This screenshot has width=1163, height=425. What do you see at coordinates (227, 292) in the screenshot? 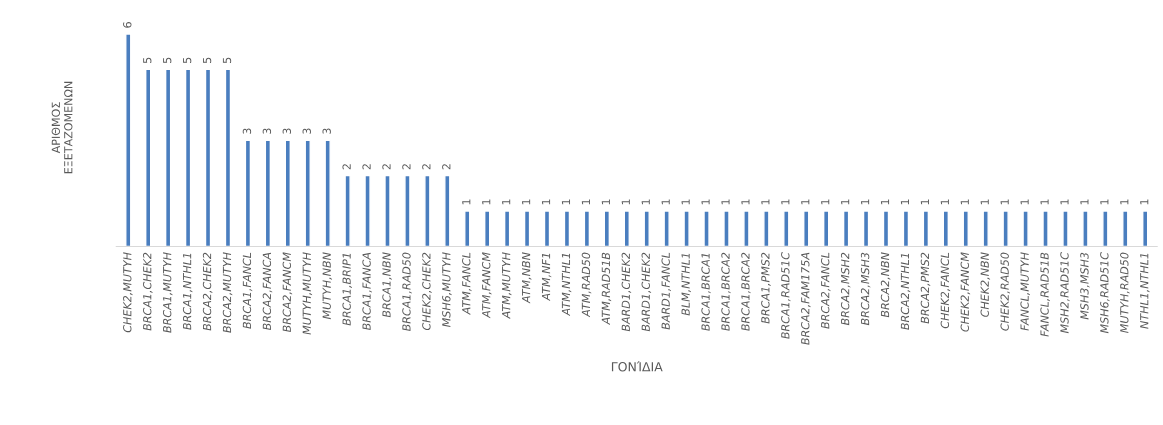
I see `x-tick-label: BRCA2,MUTYH` at bounding box center [227, 292].